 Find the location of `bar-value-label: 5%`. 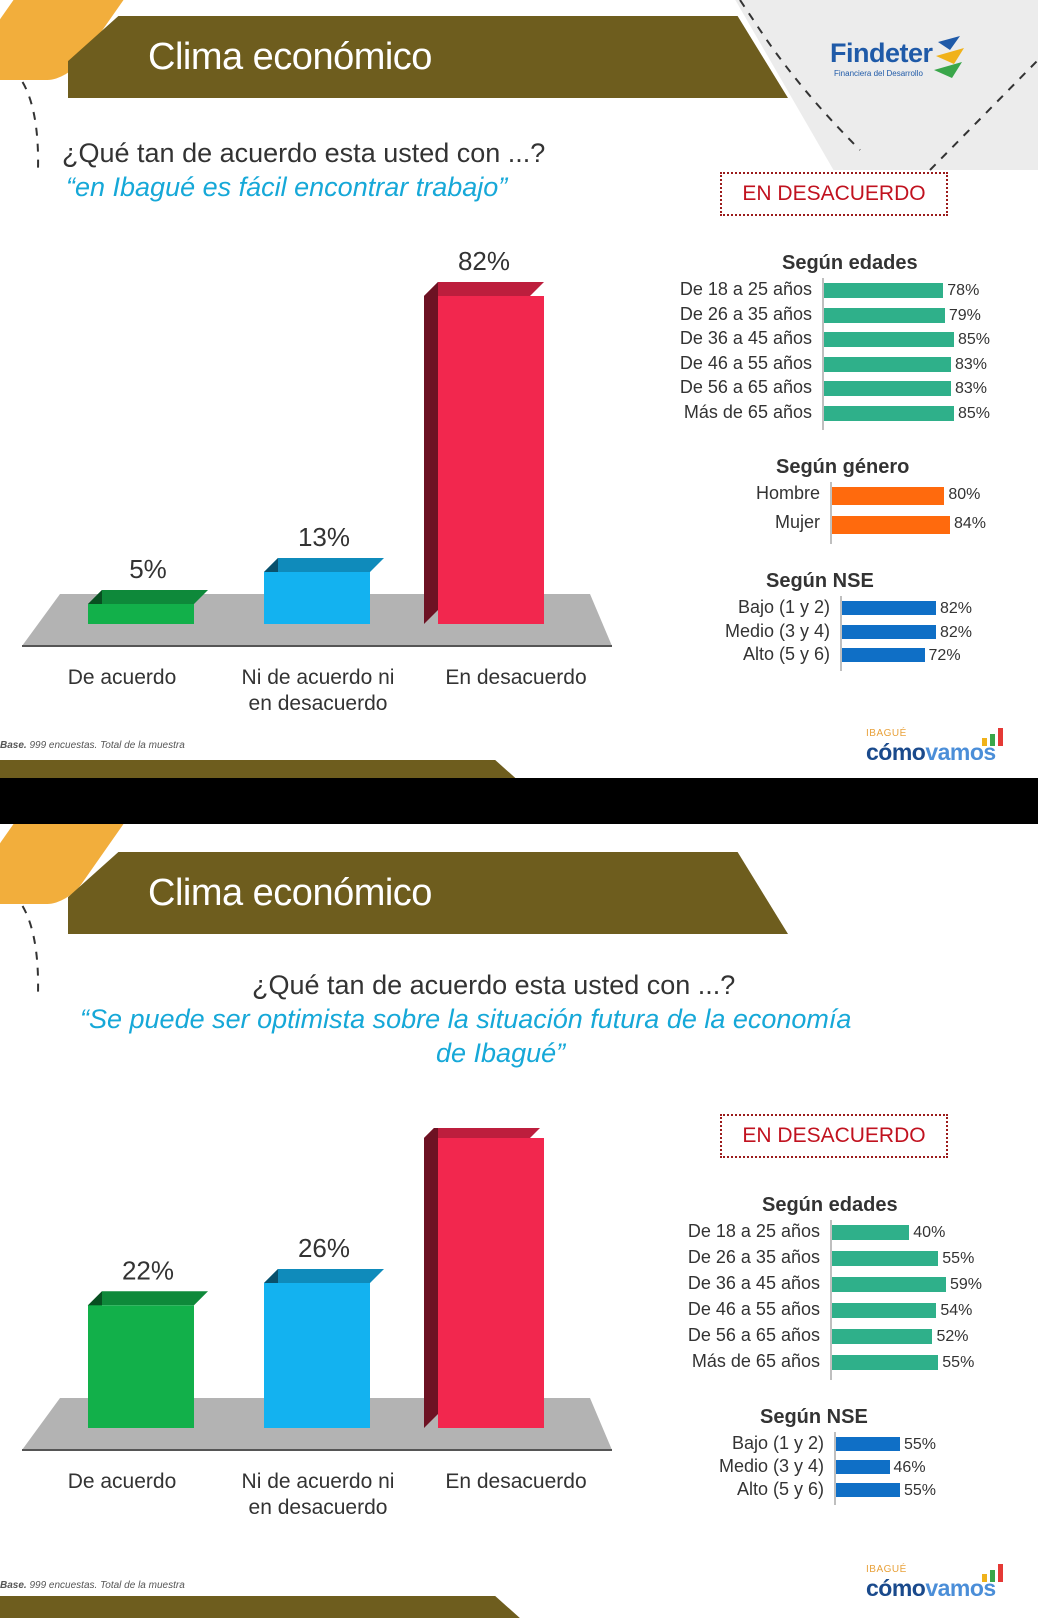

bar-value-label: 5% is located at coordinates (148, 569).